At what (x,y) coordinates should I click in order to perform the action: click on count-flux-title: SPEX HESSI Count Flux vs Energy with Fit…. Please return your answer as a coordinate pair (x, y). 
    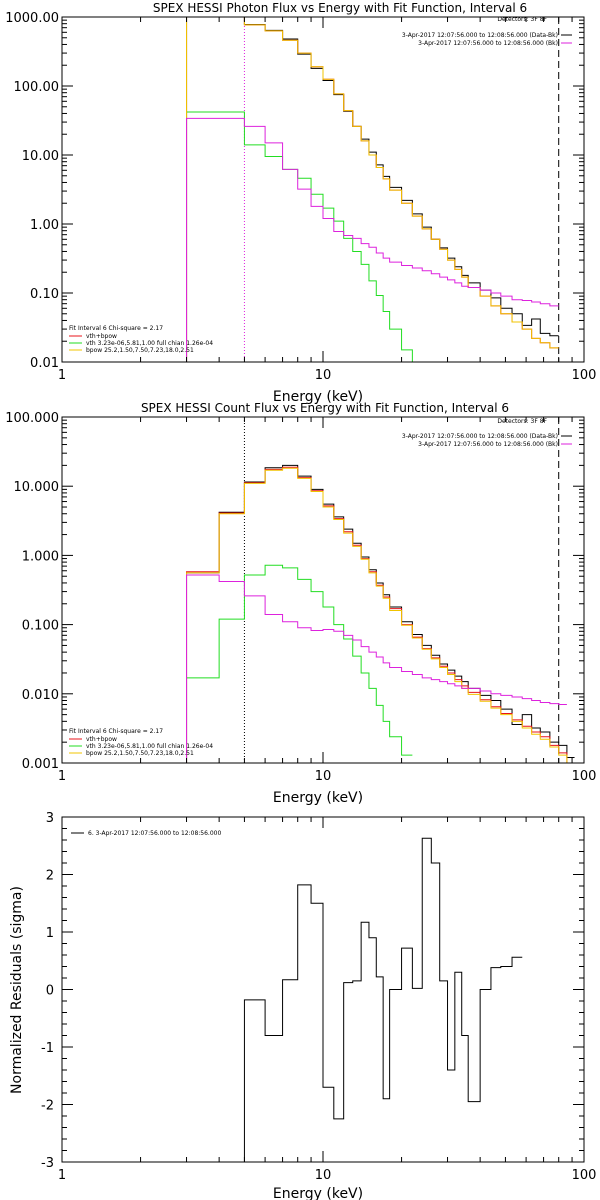
    Looking at the image, I should click on (325, 408).